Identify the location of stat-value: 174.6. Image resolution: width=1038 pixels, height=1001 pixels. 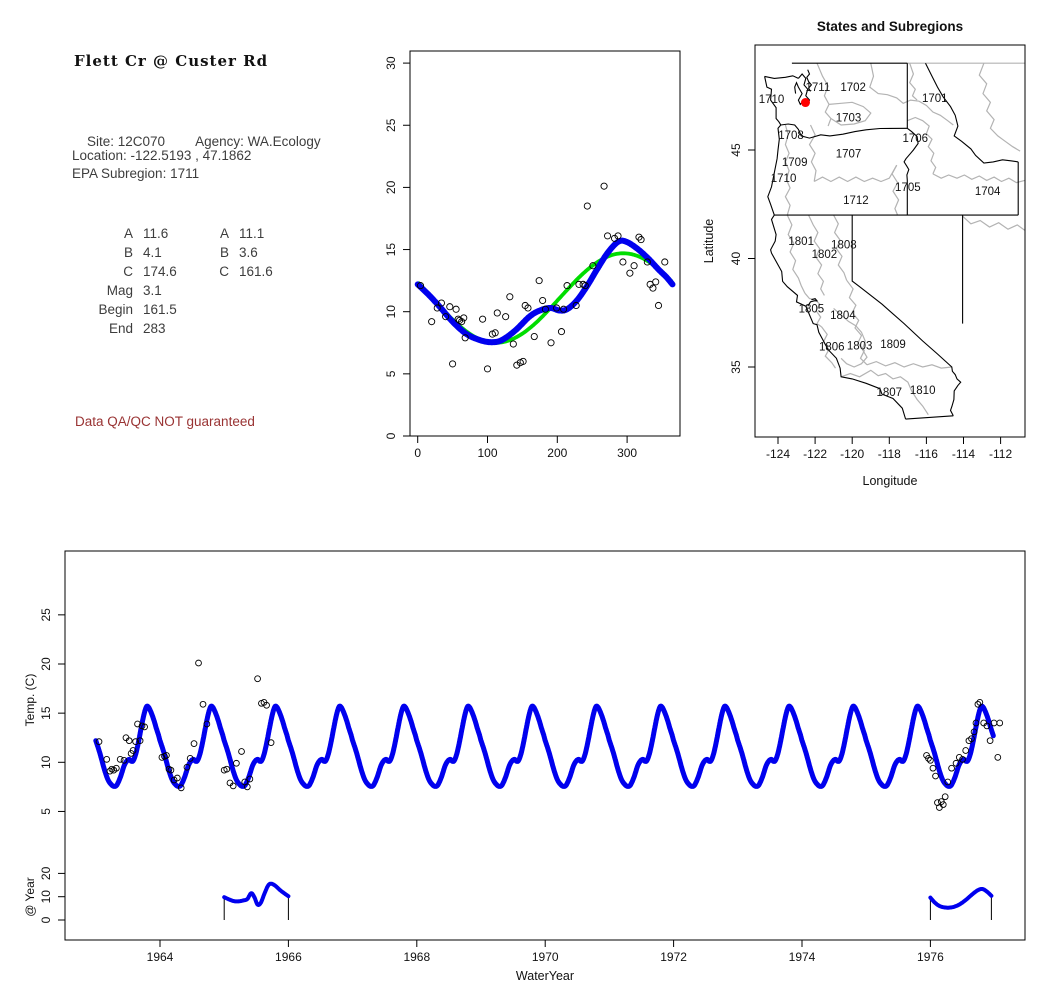
(160, 271).